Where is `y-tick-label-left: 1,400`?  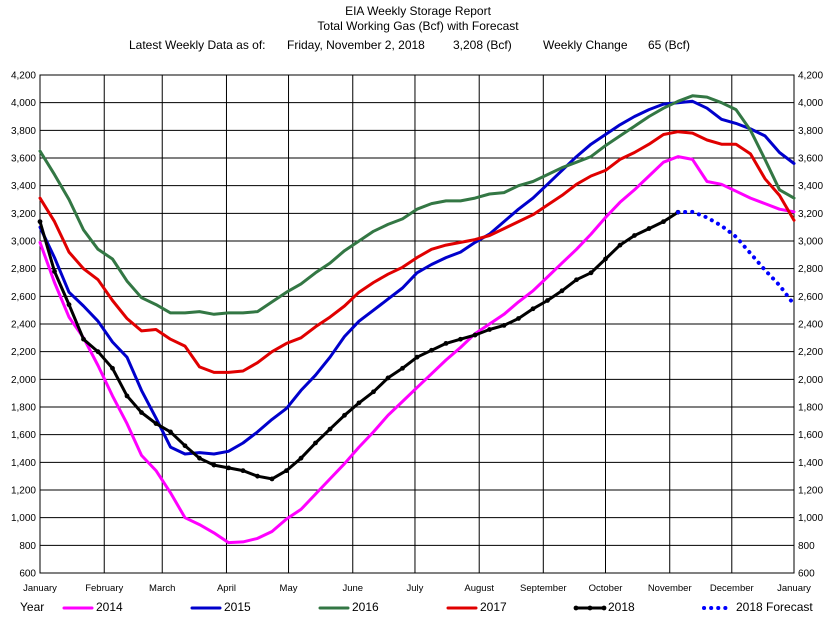
y-tick-label-left: 1,400 is located at coordinates (23, 463).